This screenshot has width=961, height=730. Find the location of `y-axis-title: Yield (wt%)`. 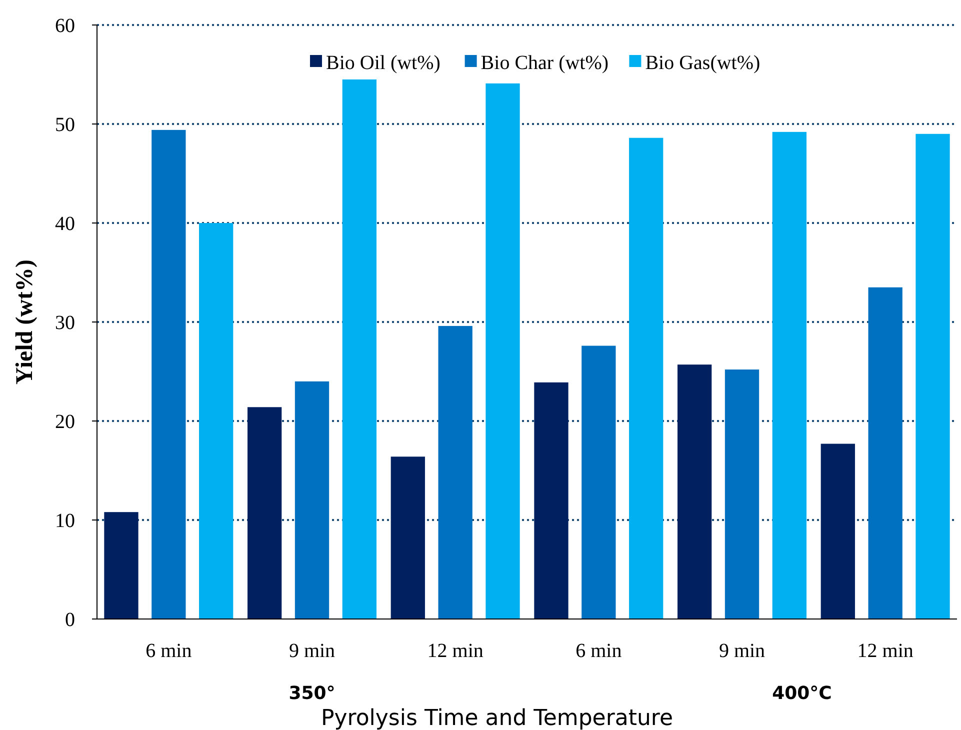

y-axis-title: Yield (wt%) is located at coordinates (25, 322).